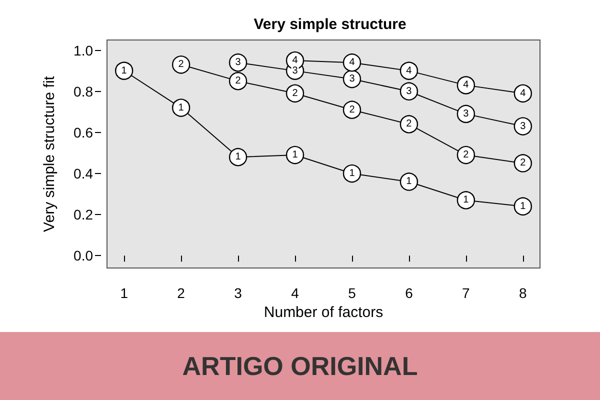  I want to click on x-tick-label: 6, so click(409, 293).